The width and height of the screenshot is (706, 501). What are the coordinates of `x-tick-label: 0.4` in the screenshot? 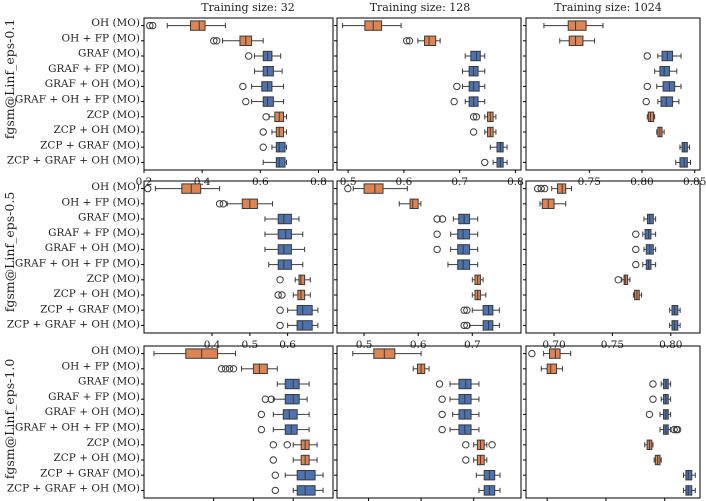 It's located at (212, 345).